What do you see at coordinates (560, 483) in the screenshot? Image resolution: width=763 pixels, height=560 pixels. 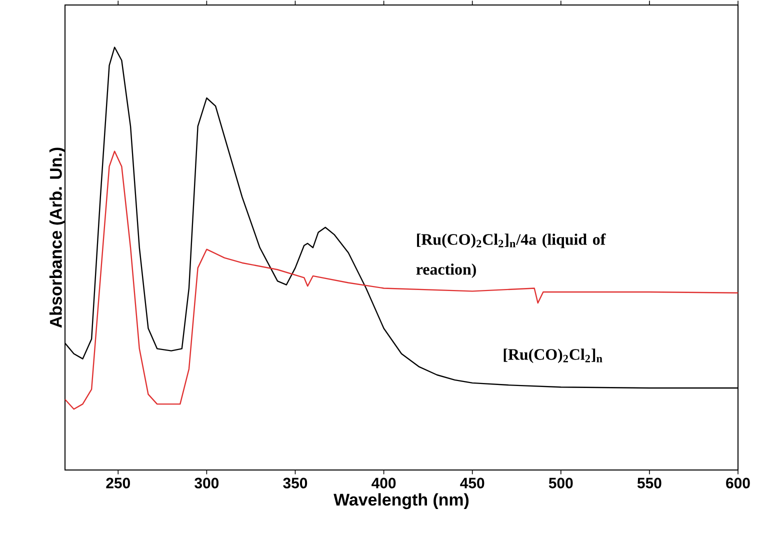 I see `x-tick-label: 500` at bounding box center [560, 483].